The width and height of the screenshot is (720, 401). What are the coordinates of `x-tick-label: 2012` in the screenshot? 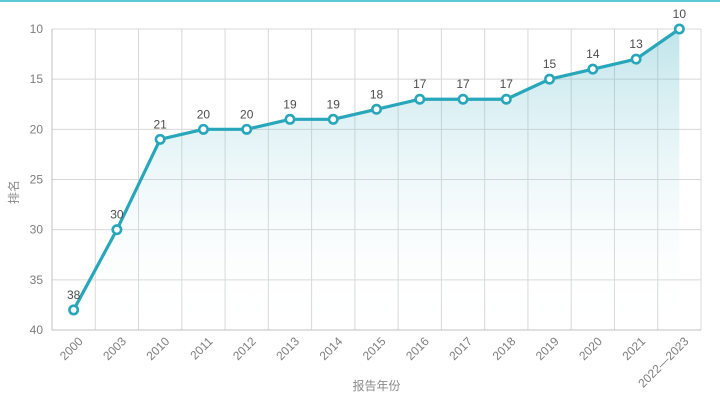 It's located at (244, 348).